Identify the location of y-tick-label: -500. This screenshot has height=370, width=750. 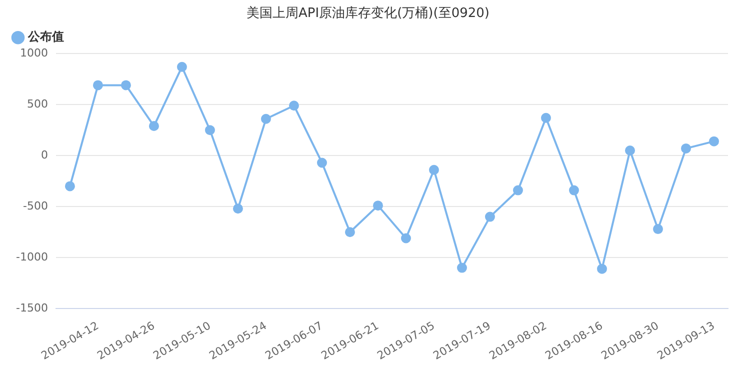
(35, 205).